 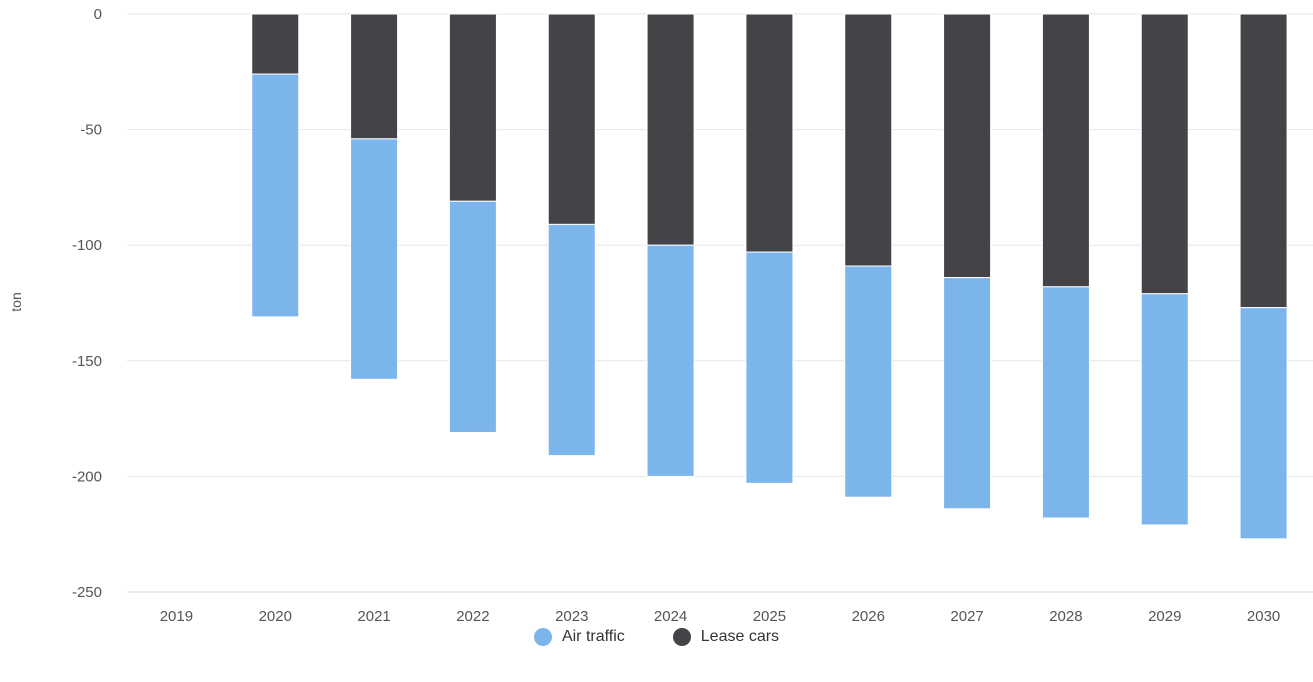 What do you see at coordinates (740, 636) in the screenshot?
I see `legend-label-lease-cars: Lease cars` at bounding box center [740, 636].